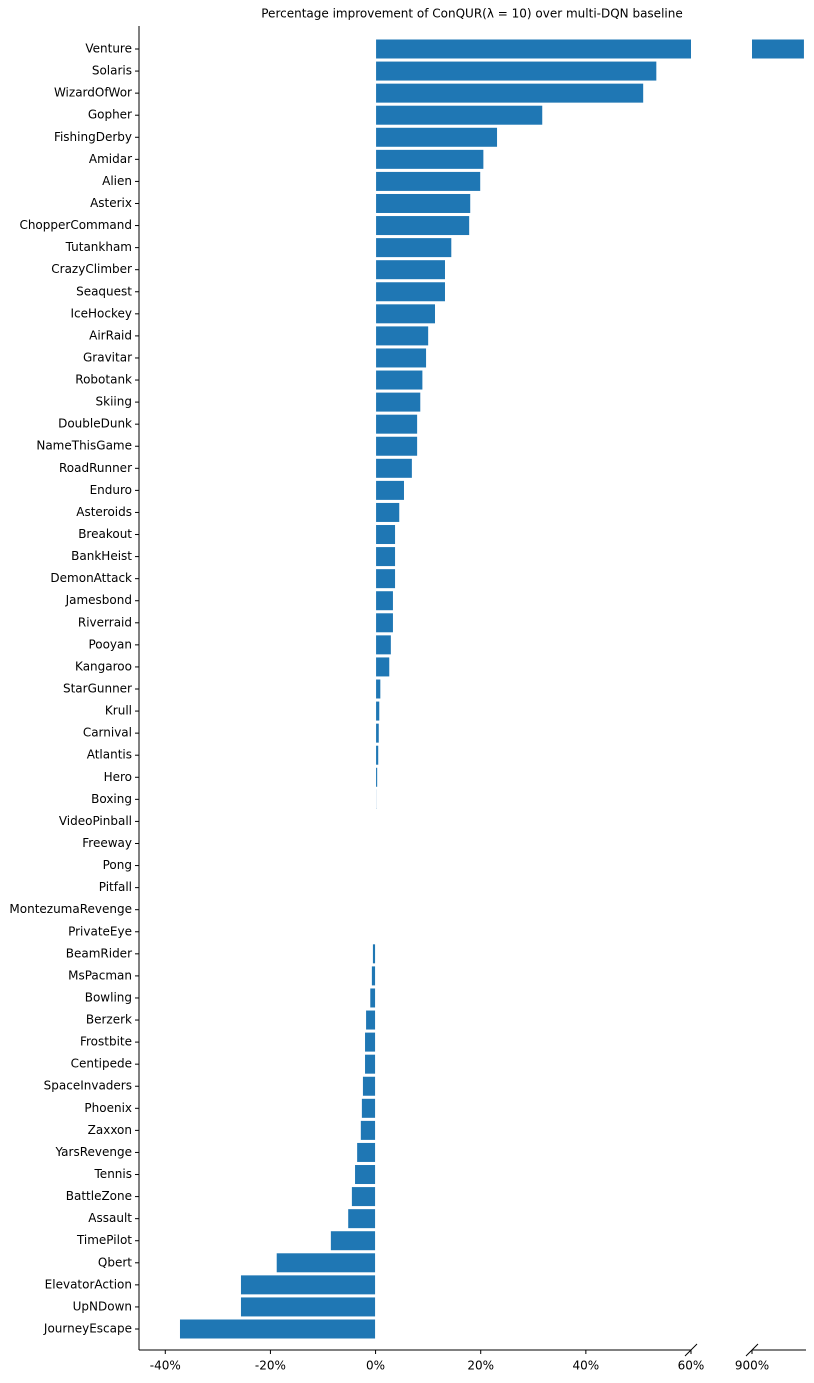 The image size is (814, 1383). Describe the element at coordinates (110, 1130) in the screenshot. I see `y-tick-label: Zaxxon` at that location.